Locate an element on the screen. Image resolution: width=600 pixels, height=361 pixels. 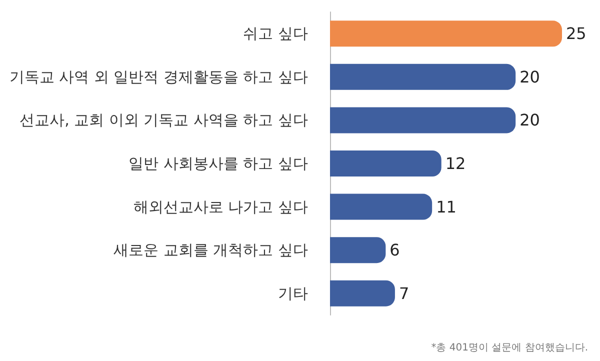
data-label: 11 is located at coordinates (446, 206).